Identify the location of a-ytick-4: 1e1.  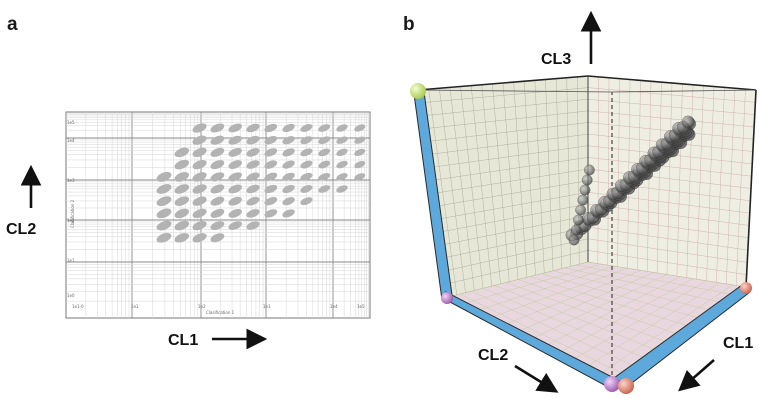
(71, 260).